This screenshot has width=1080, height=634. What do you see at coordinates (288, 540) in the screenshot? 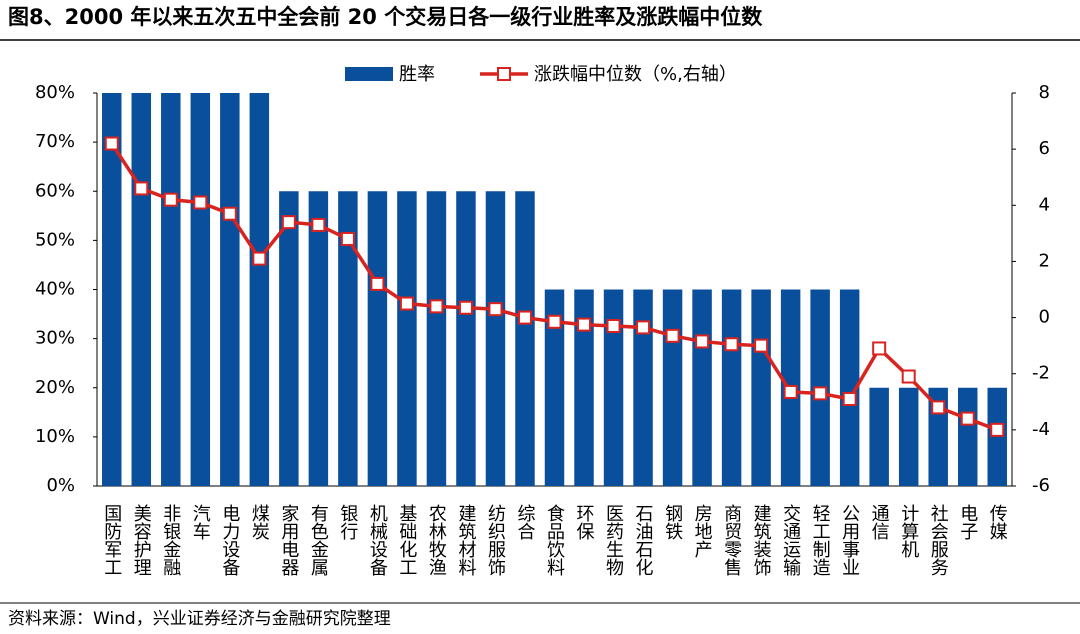
I see `x-tick-label: 家用电器` at bounding box center [288, 540].